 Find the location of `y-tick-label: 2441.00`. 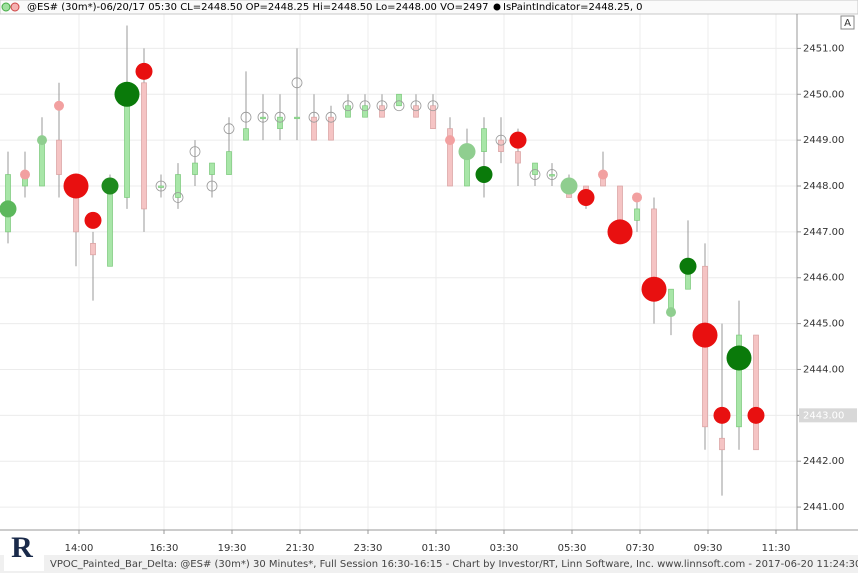

y-tick-label: 2441.00 is located at coordinates (823, 507).